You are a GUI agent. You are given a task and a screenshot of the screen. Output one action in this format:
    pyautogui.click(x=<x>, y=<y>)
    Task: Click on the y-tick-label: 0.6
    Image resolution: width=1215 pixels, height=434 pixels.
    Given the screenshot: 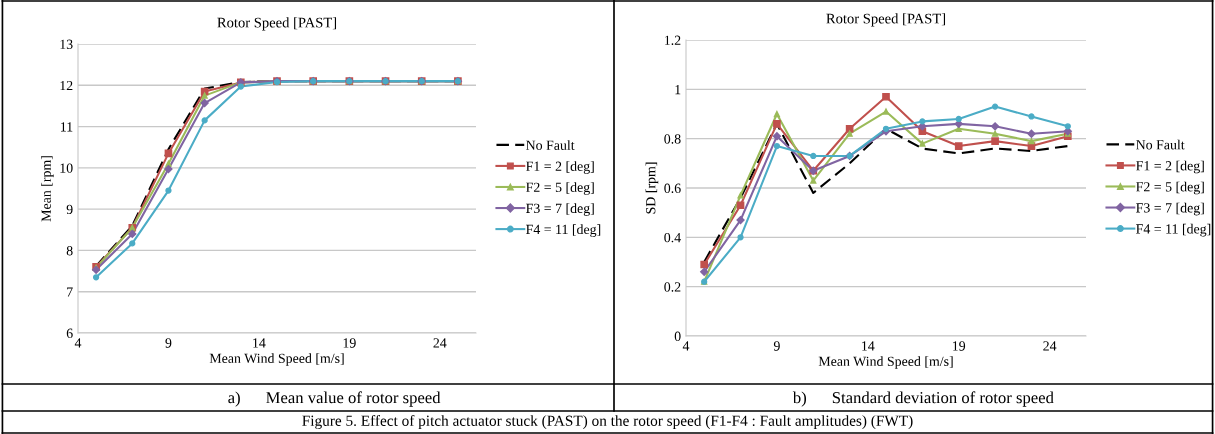 What is the action you would take?
    pyautogui.click(x=672, y=188)
    